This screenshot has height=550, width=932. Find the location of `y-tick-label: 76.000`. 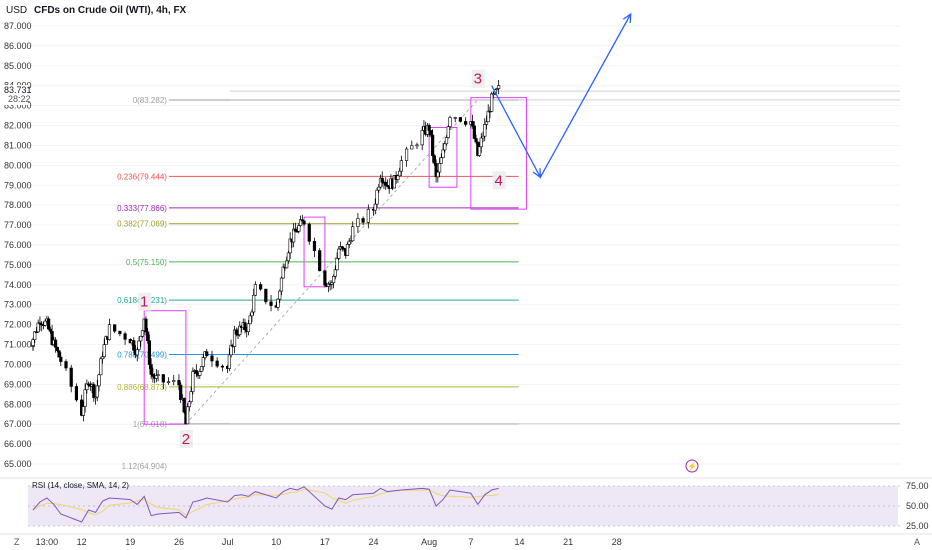

y-tick-label: 76.000 is located at coordinates (18, 245).